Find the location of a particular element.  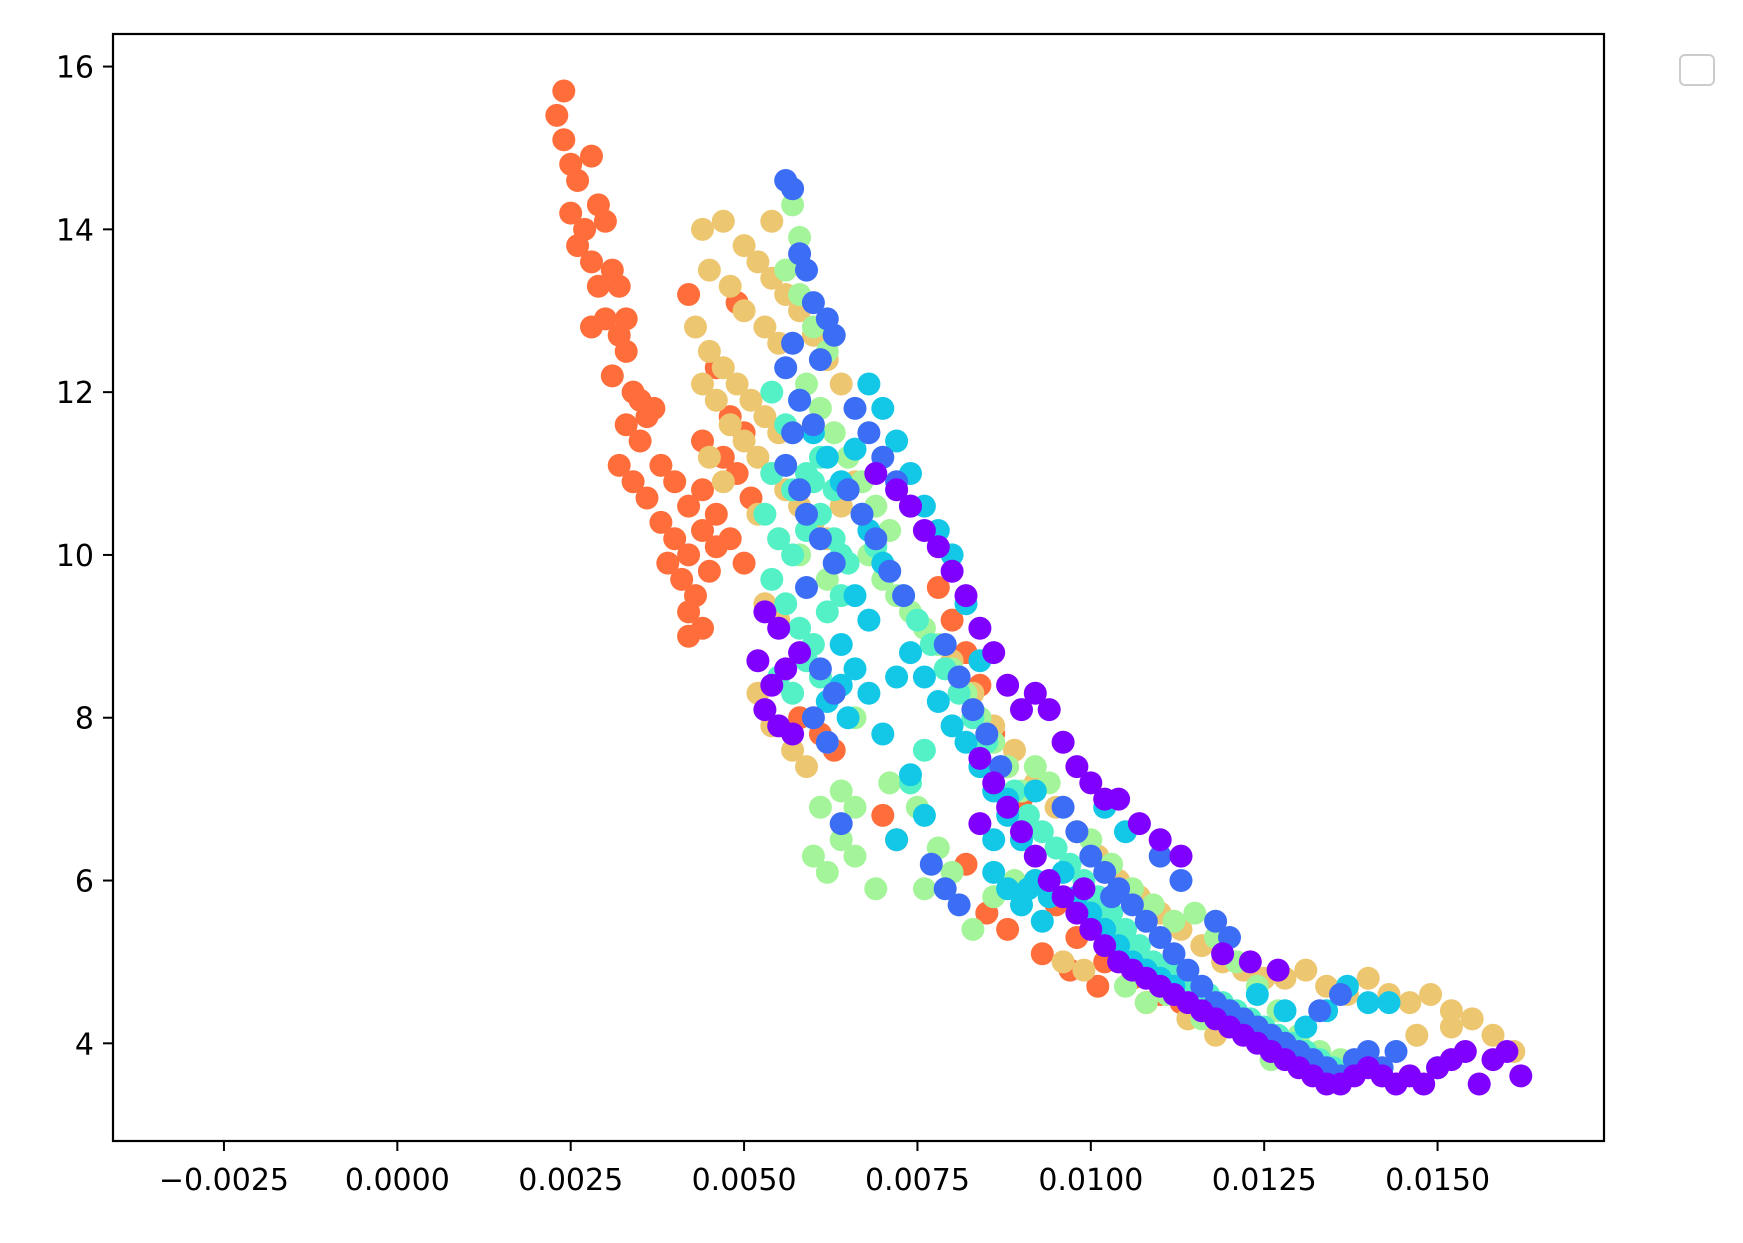

x-tick-label: −0.0025 is located at coordinates (224, 1180).